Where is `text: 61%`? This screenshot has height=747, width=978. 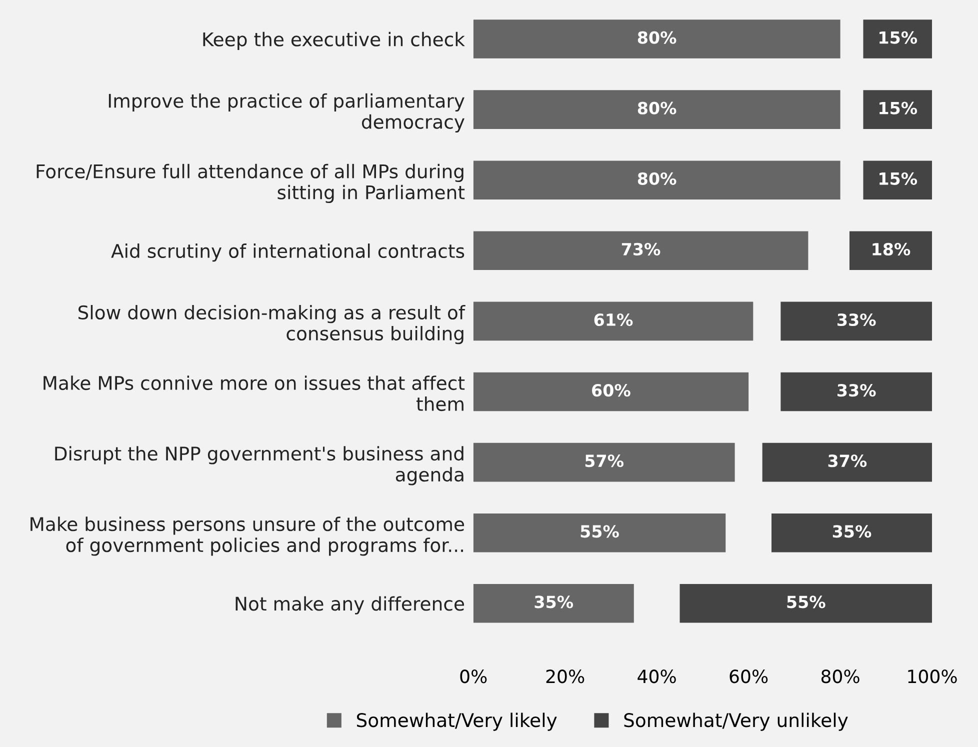 text: 61% is located at coordinates (613, 319).